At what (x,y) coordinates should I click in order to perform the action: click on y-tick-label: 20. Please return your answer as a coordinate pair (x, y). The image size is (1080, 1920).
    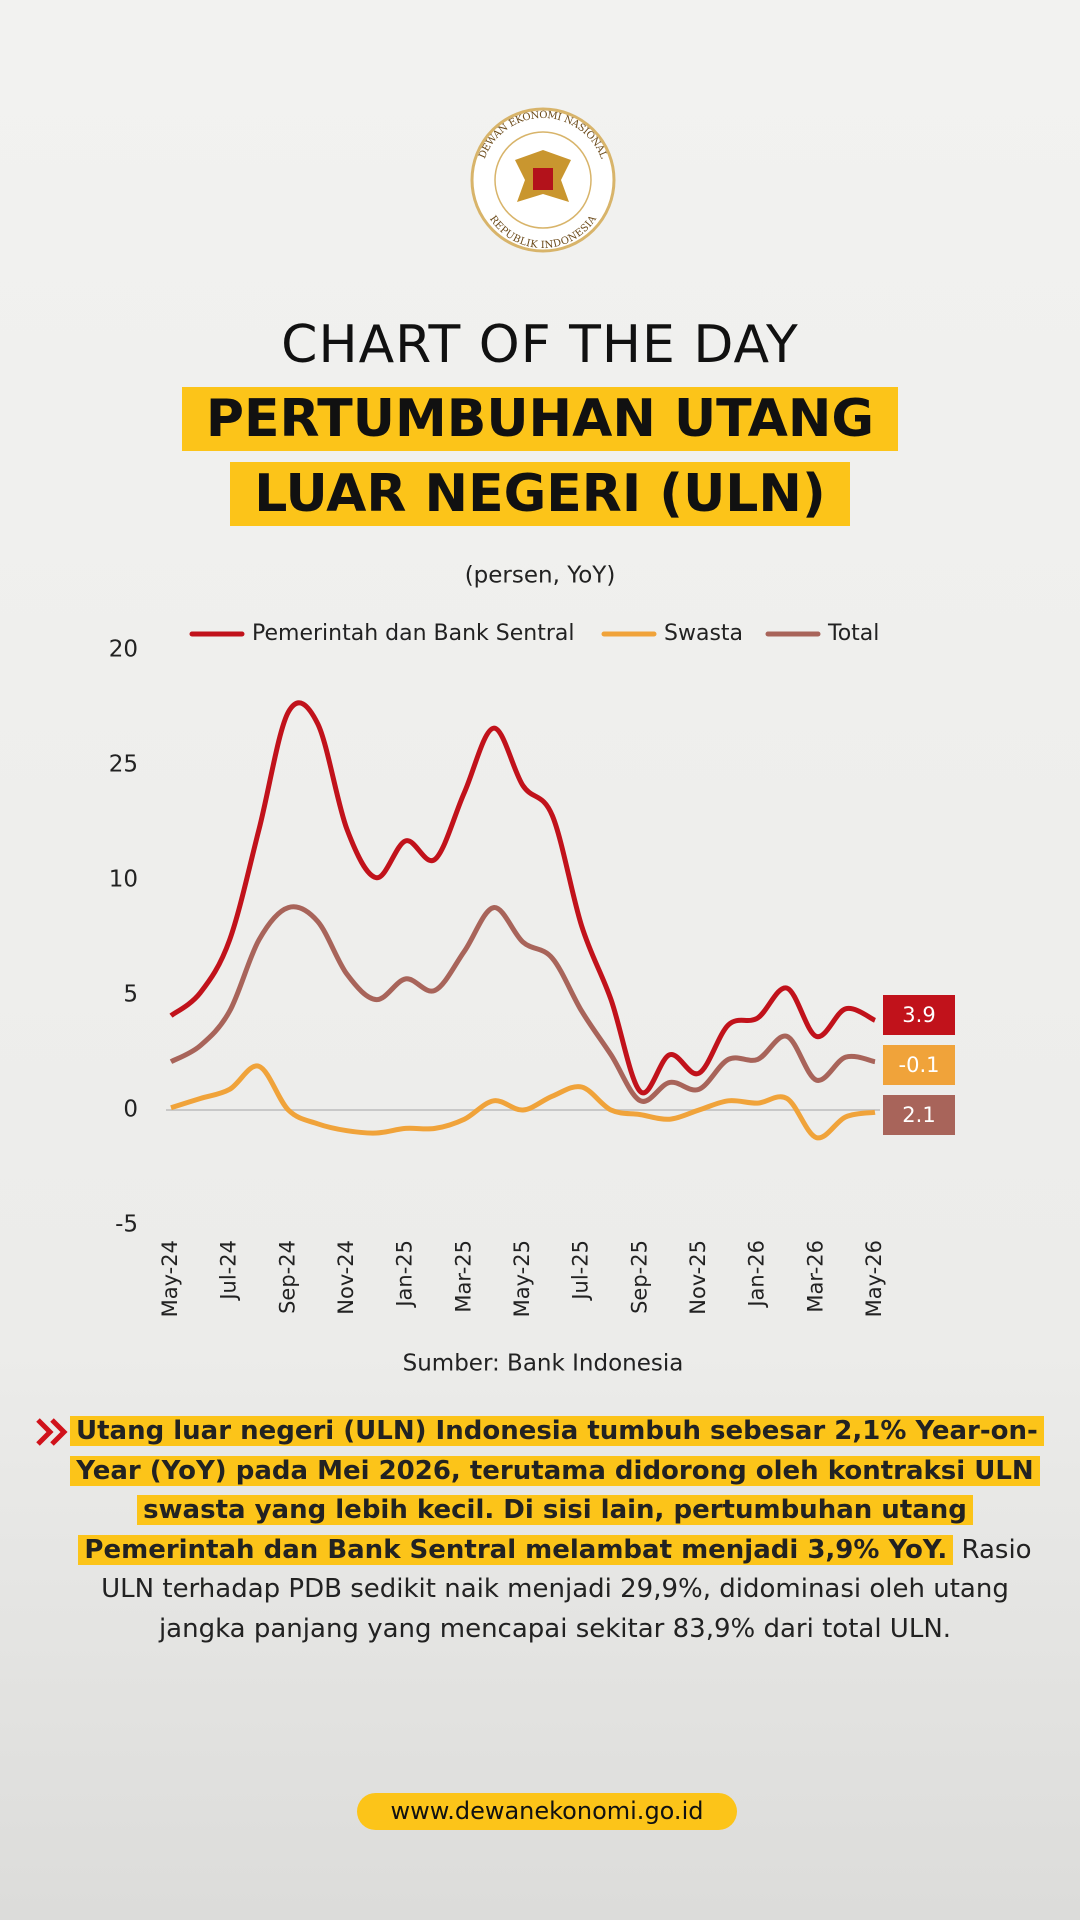
    Looking at the image, I should click on (123, 650).